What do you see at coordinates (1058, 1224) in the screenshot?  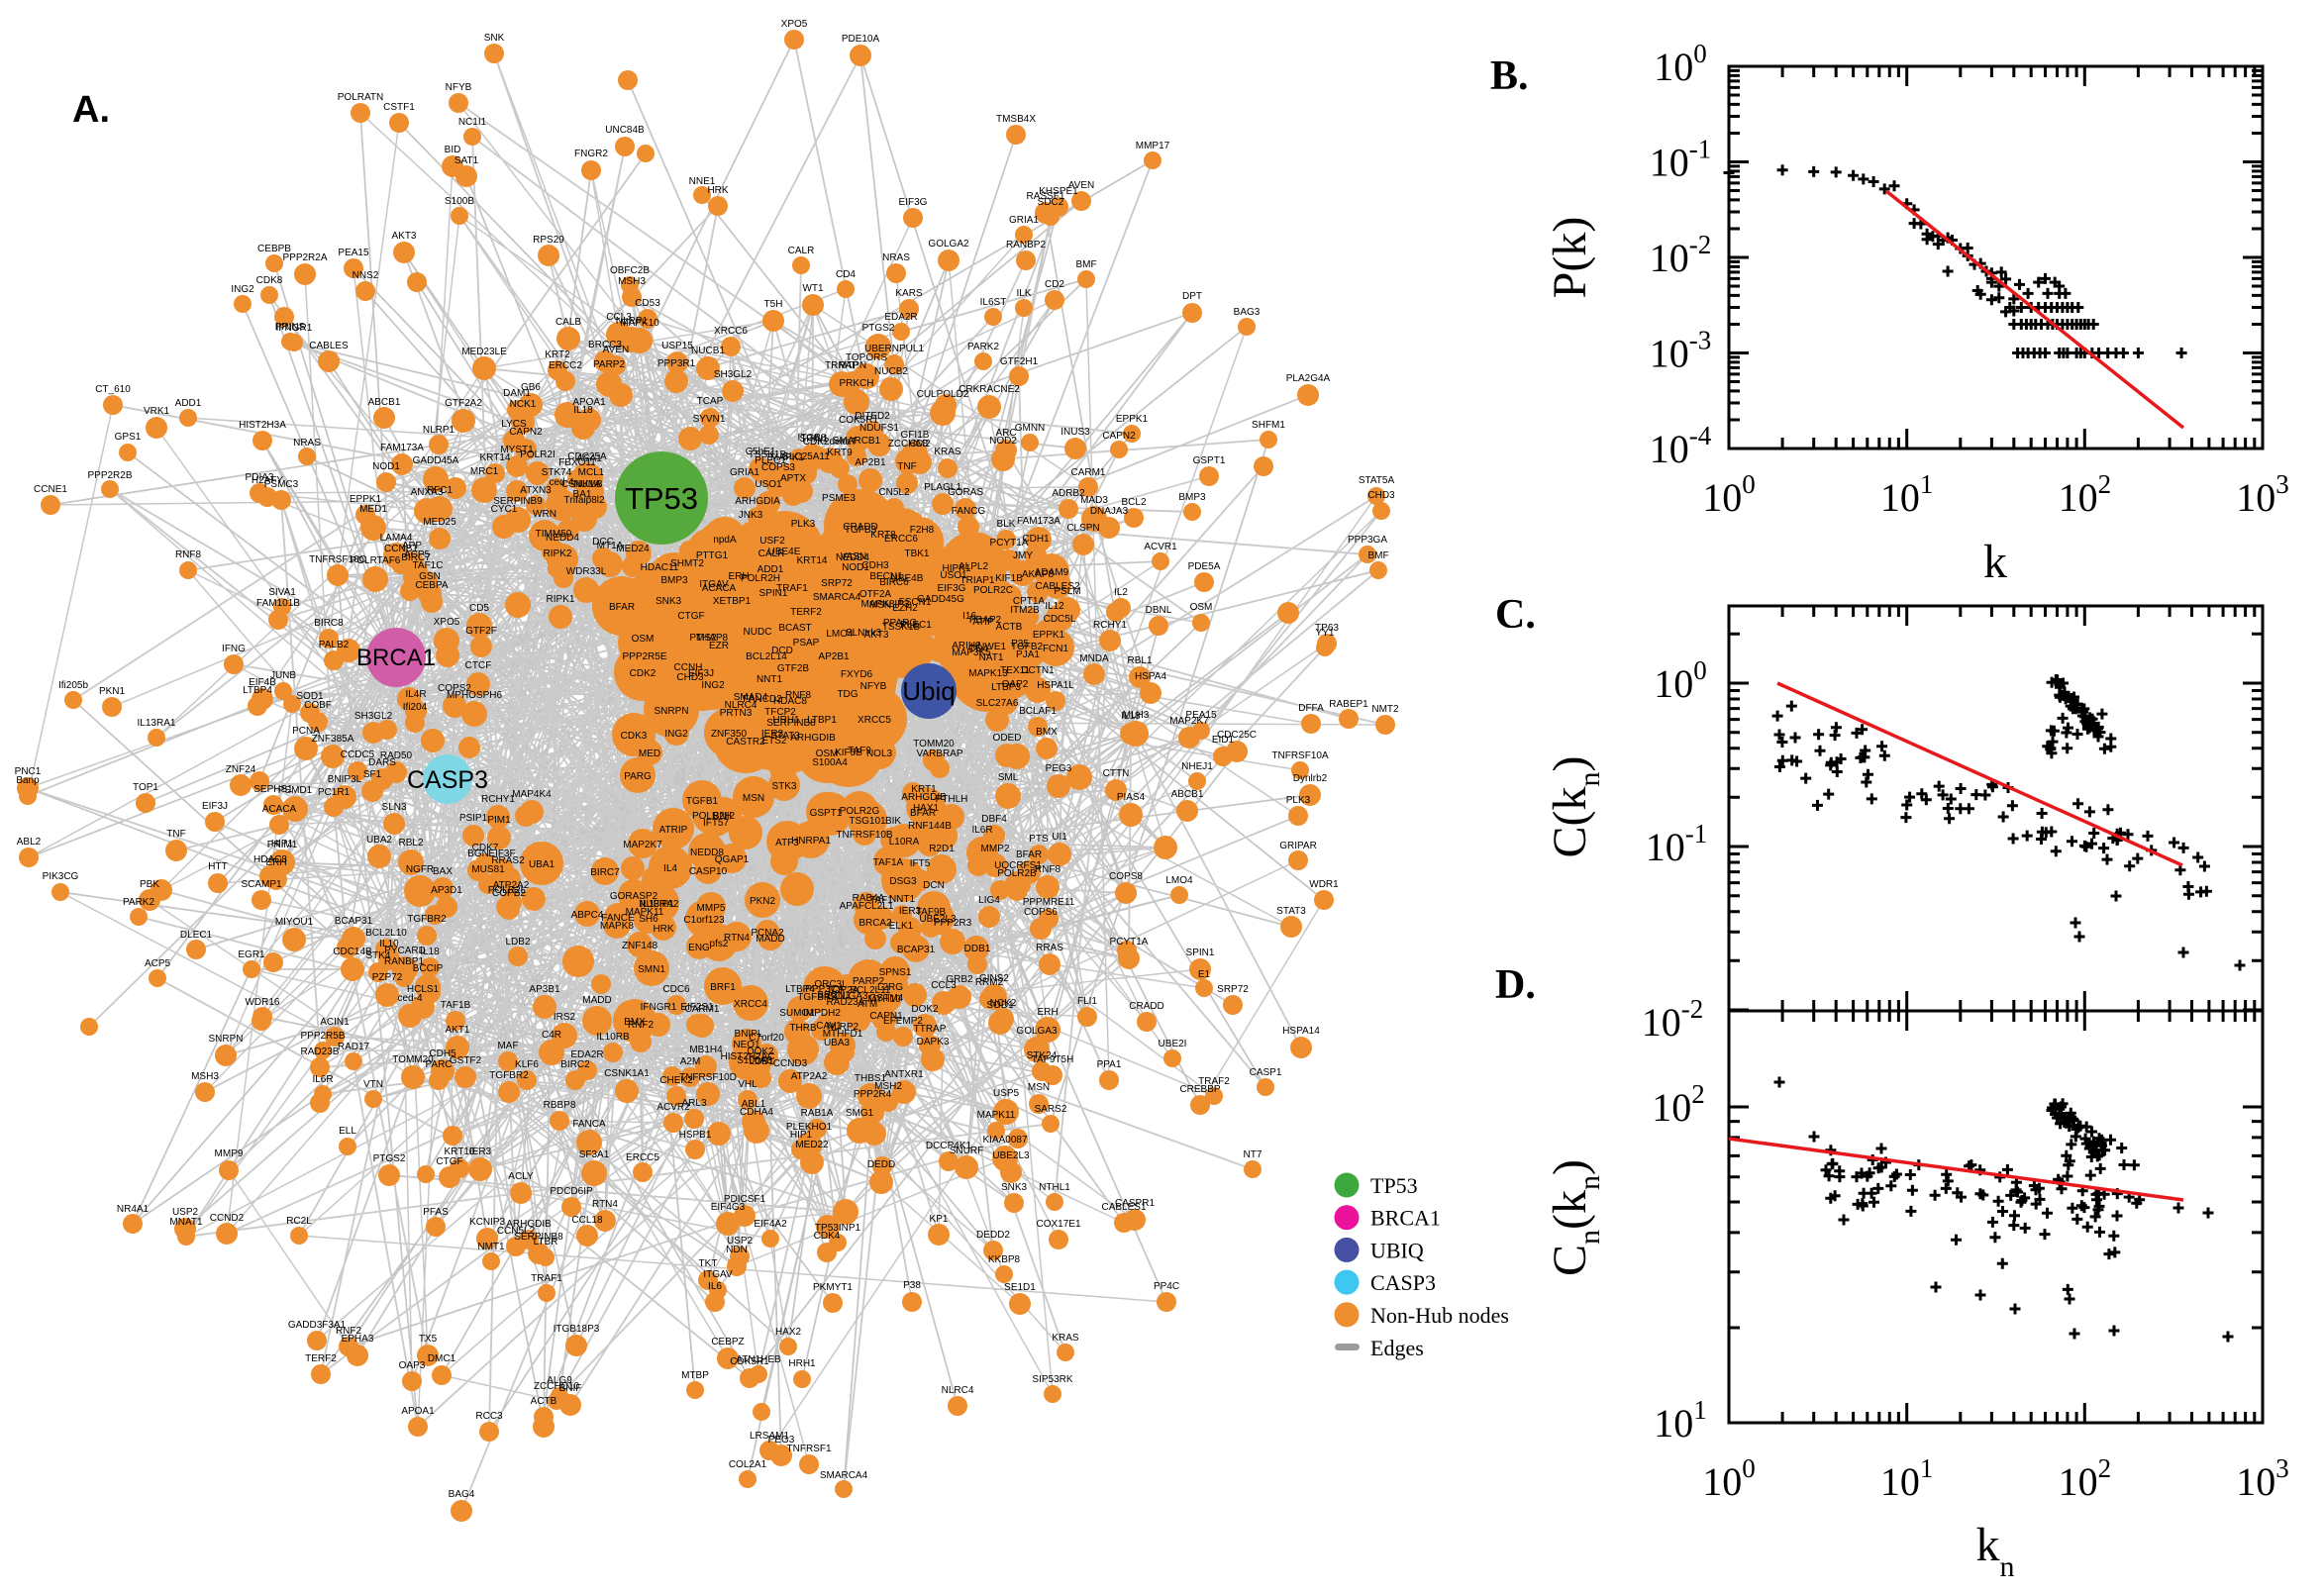 I see `svg-text: COX17E1` at bounding box center [1058, 1224].